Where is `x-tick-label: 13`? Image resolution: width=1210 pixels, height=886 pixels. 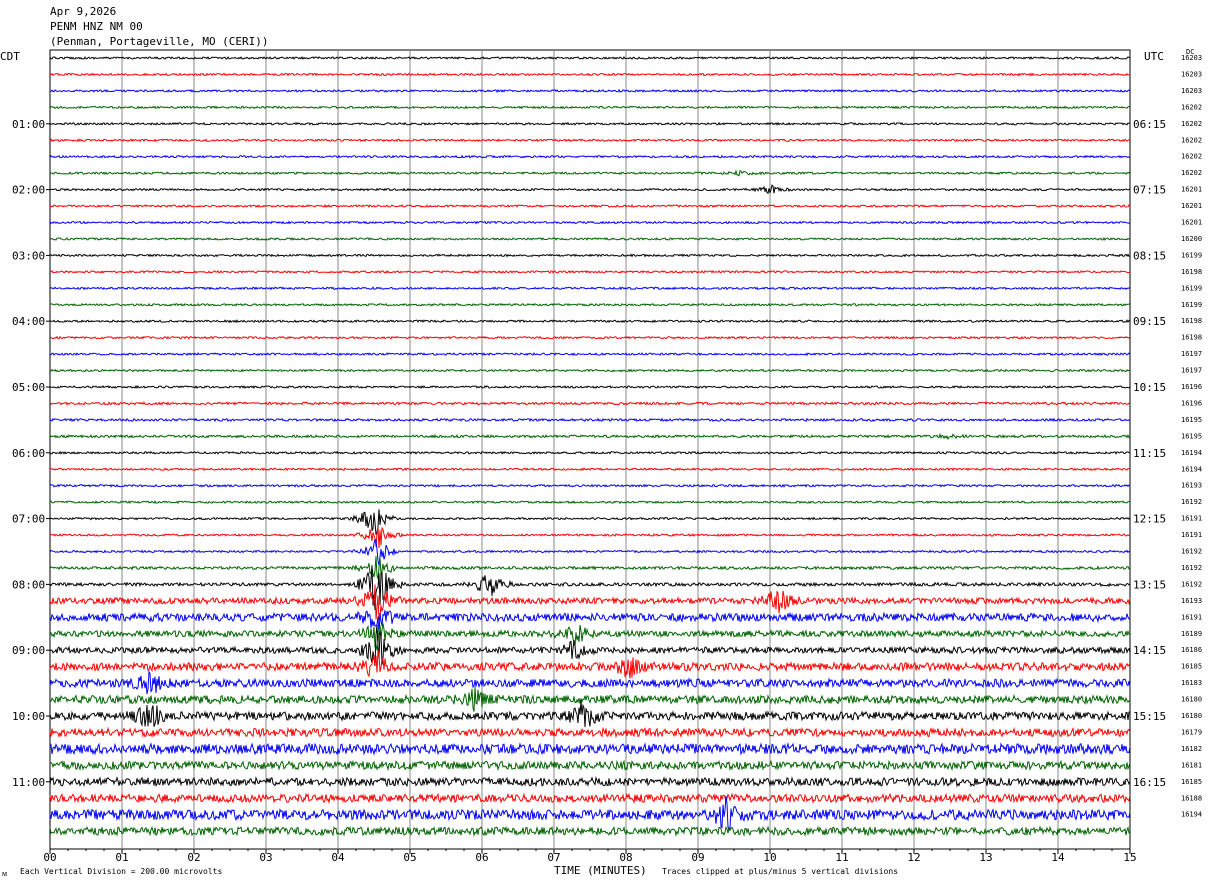 x-tick-label: 13 is located at coordinates (985, 857).